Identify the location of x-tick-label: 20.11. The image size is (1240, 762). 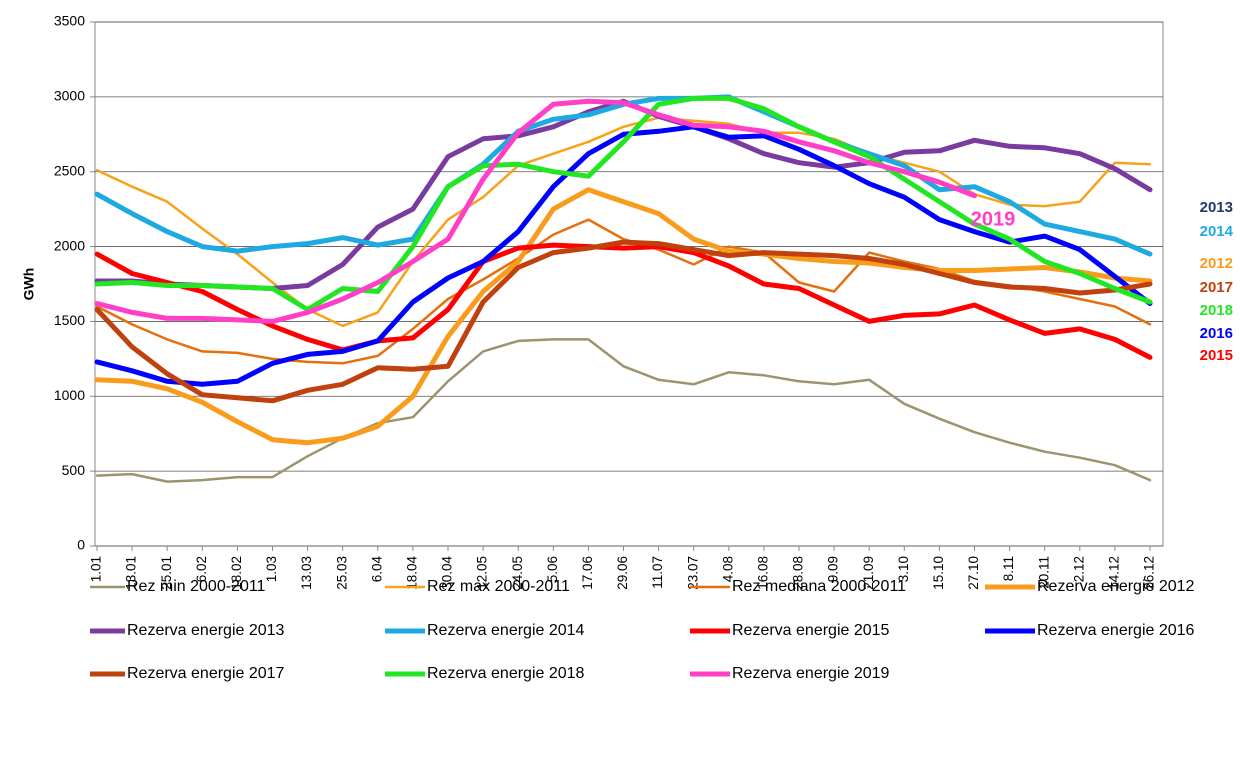
(1043, 572).